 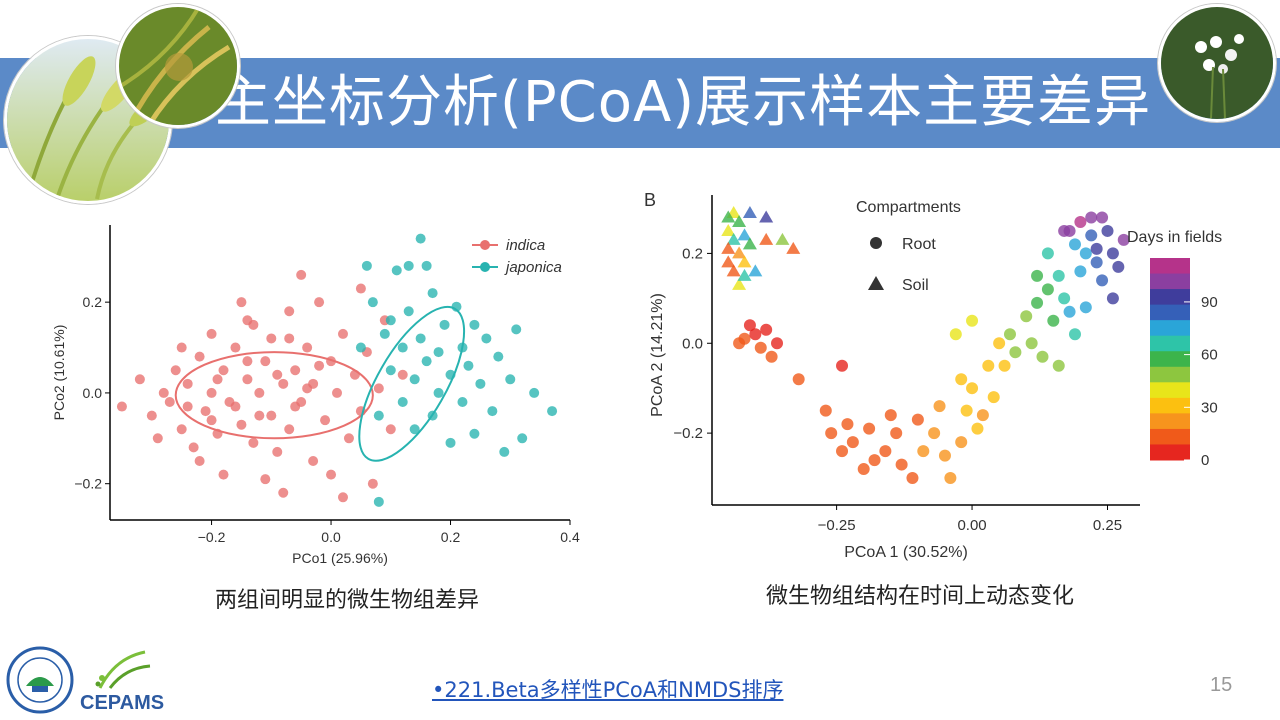 What do you see at coordinates (533, 267) in the screenshot?
I see `legend-label-japonica: japonica` at bounding box center [533, 267].